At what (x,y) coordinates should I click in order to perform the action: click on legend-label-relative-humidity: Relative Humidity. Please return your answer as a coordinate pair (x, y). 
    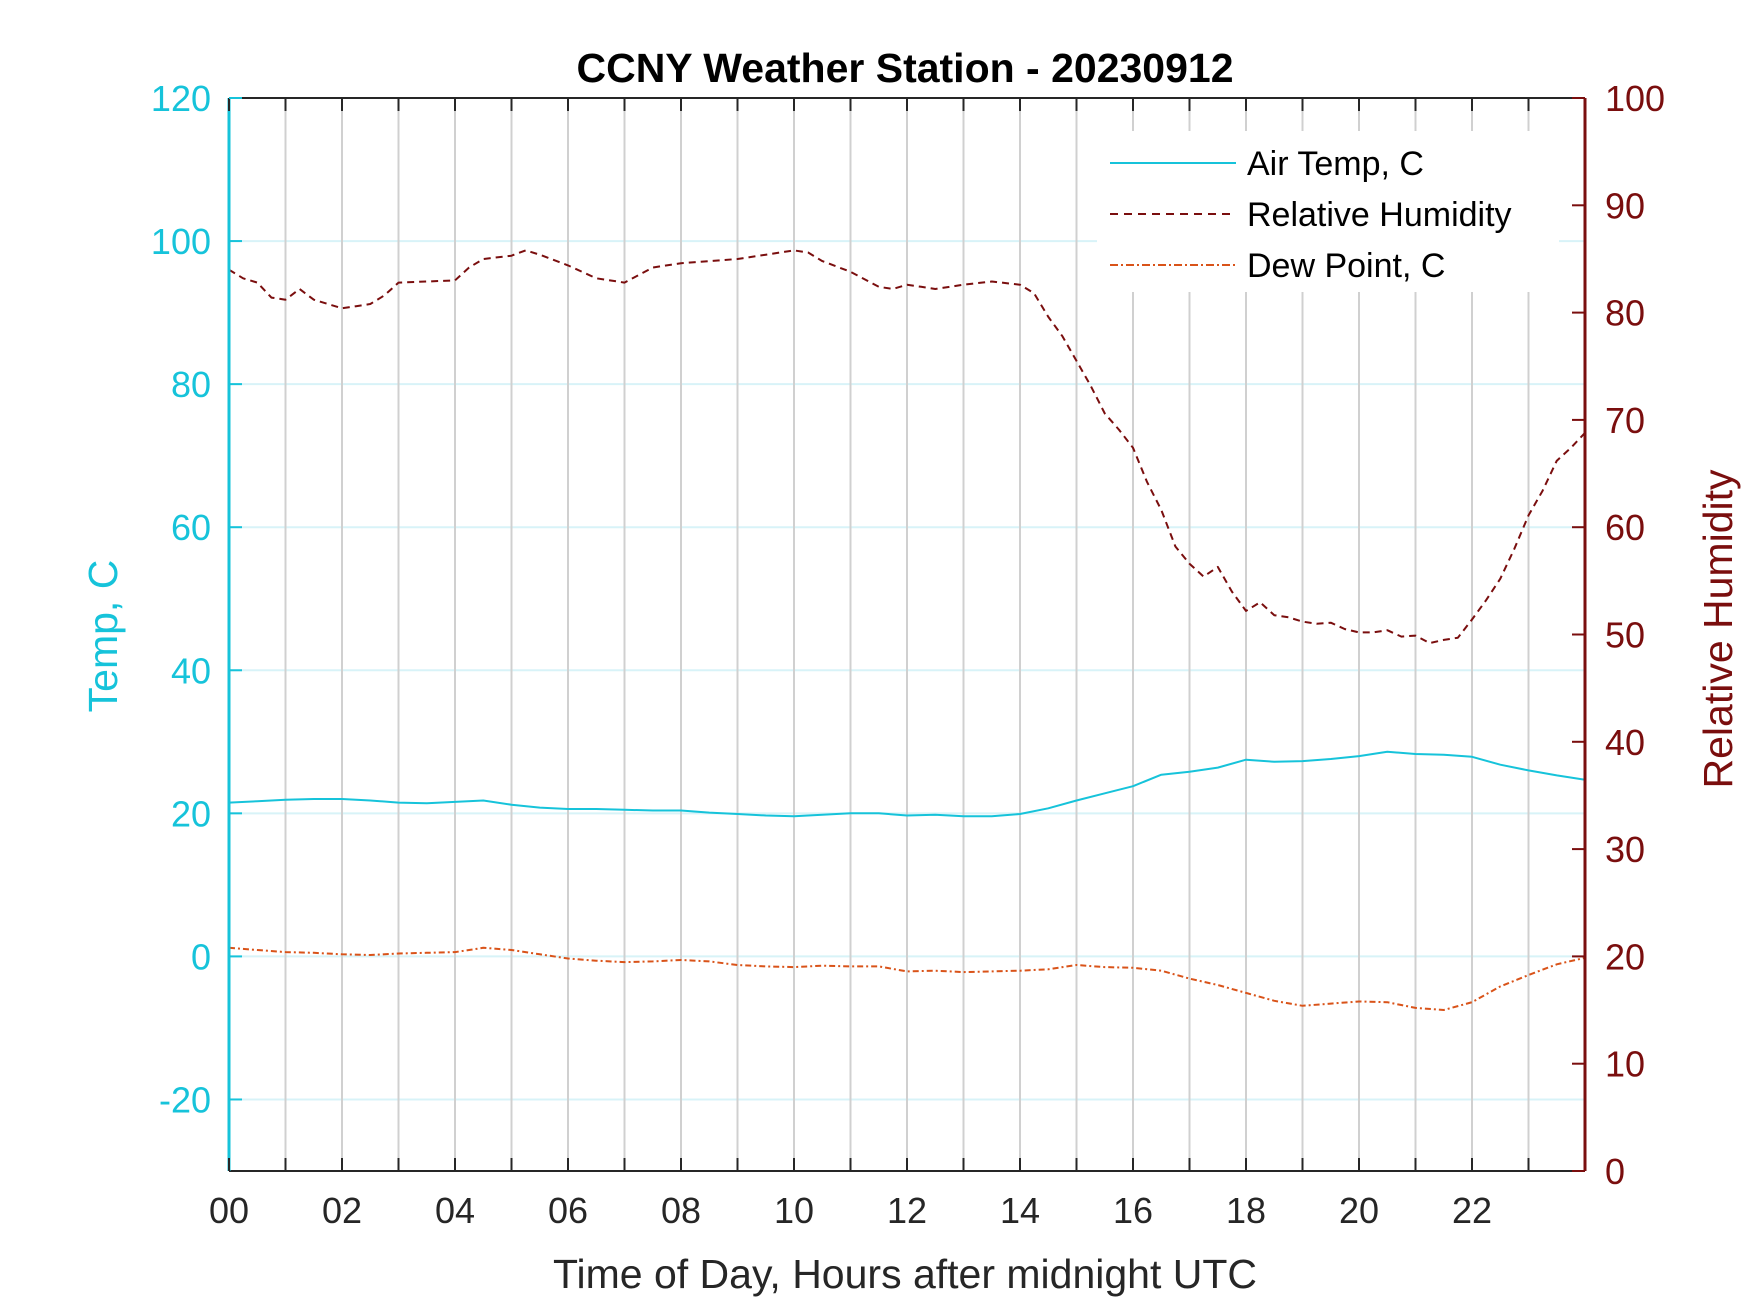
    Looking at the image, I should click on (1379, 215).